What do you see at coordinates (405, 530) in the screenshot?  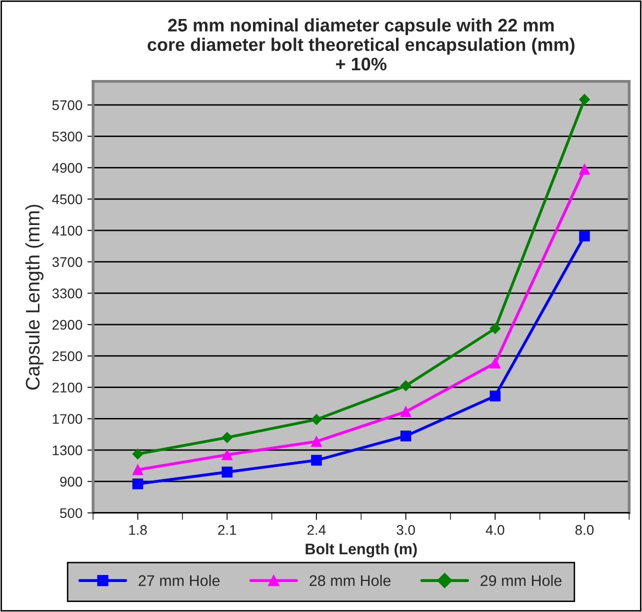 I see `x-tick-label: 3.0` at bounding box center [405, 530].